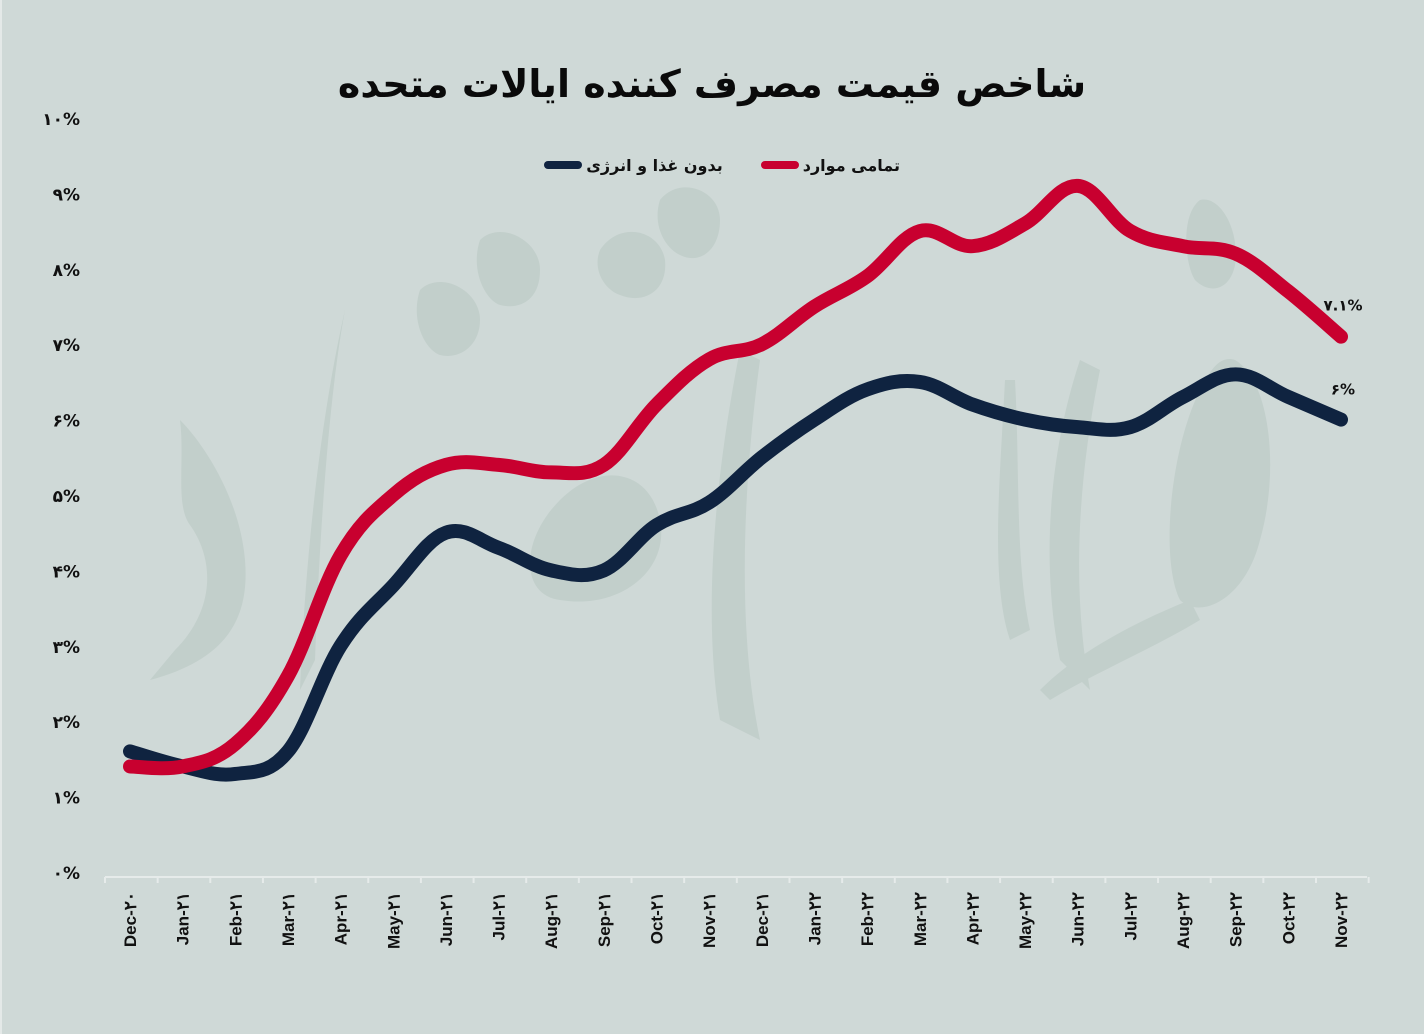  What do you see at coordinates (235, 919) in the screenshot?
I see `x-tick-label: Feb-۲۱` at bounding box center [235, 919].